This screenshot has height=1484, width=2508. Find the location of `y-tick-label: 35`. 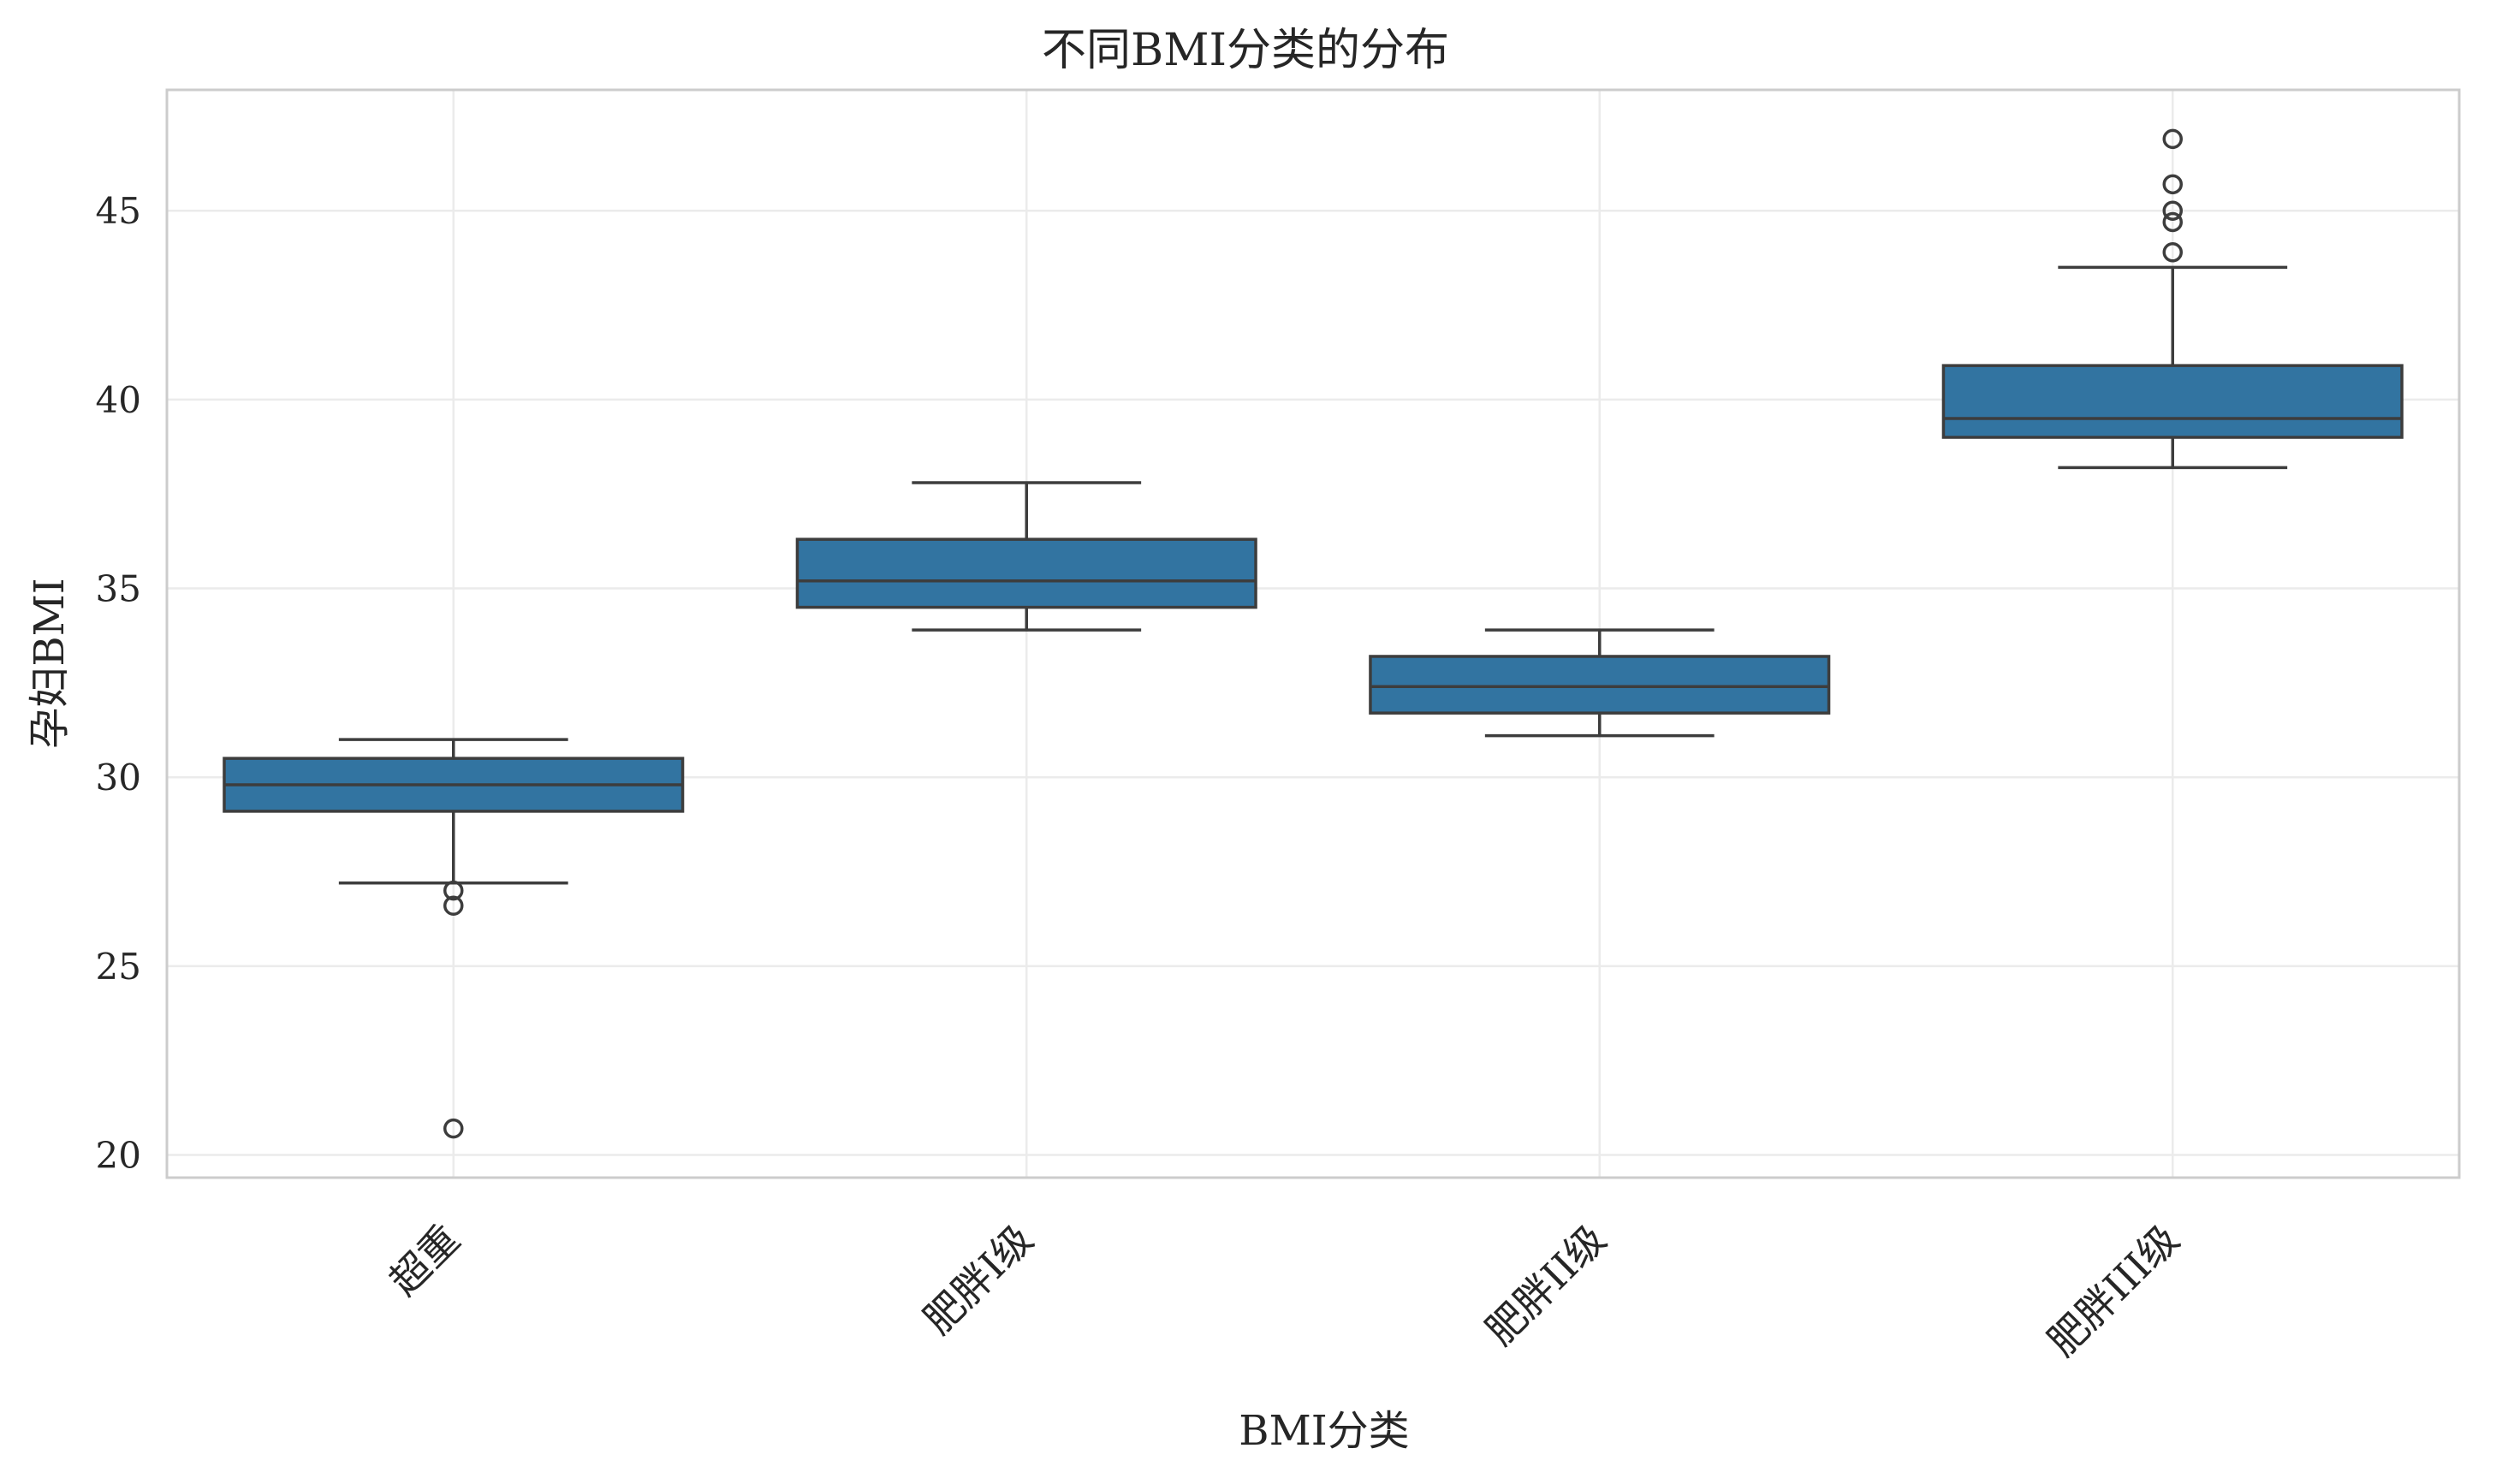

y-tick-label: 35 is located at coordinates (118, 589).